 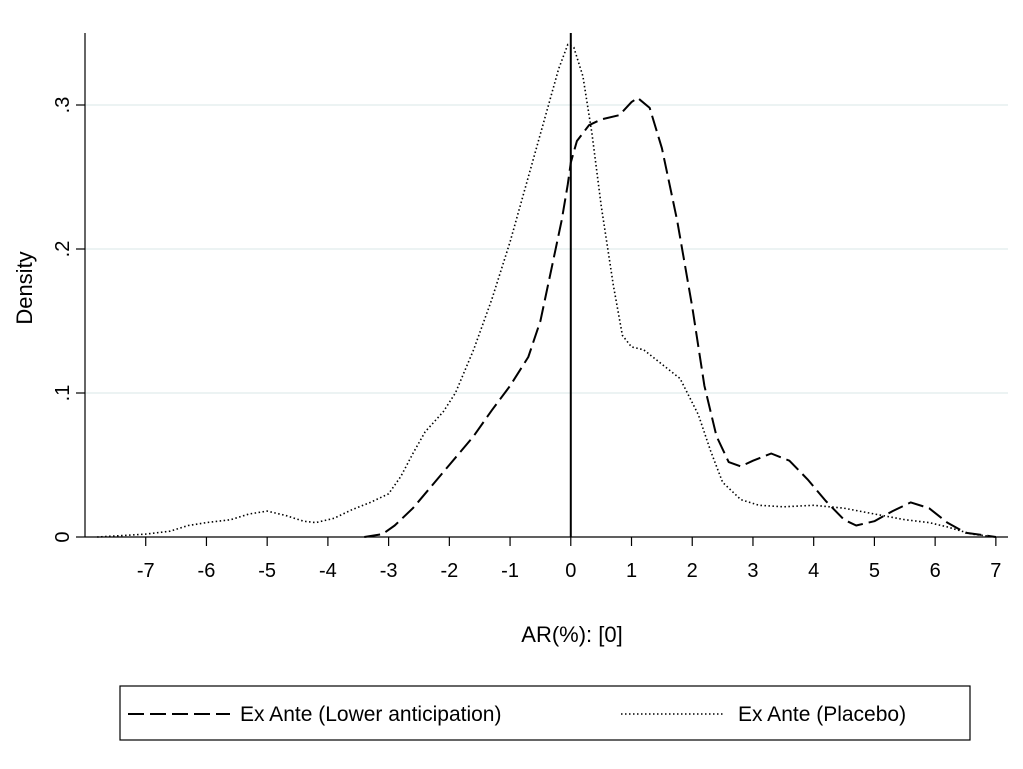 What do you see at coordinates (874, 571) in the screenshot?
I see `x-tick-label: 5` at bounding box center [874, 571].